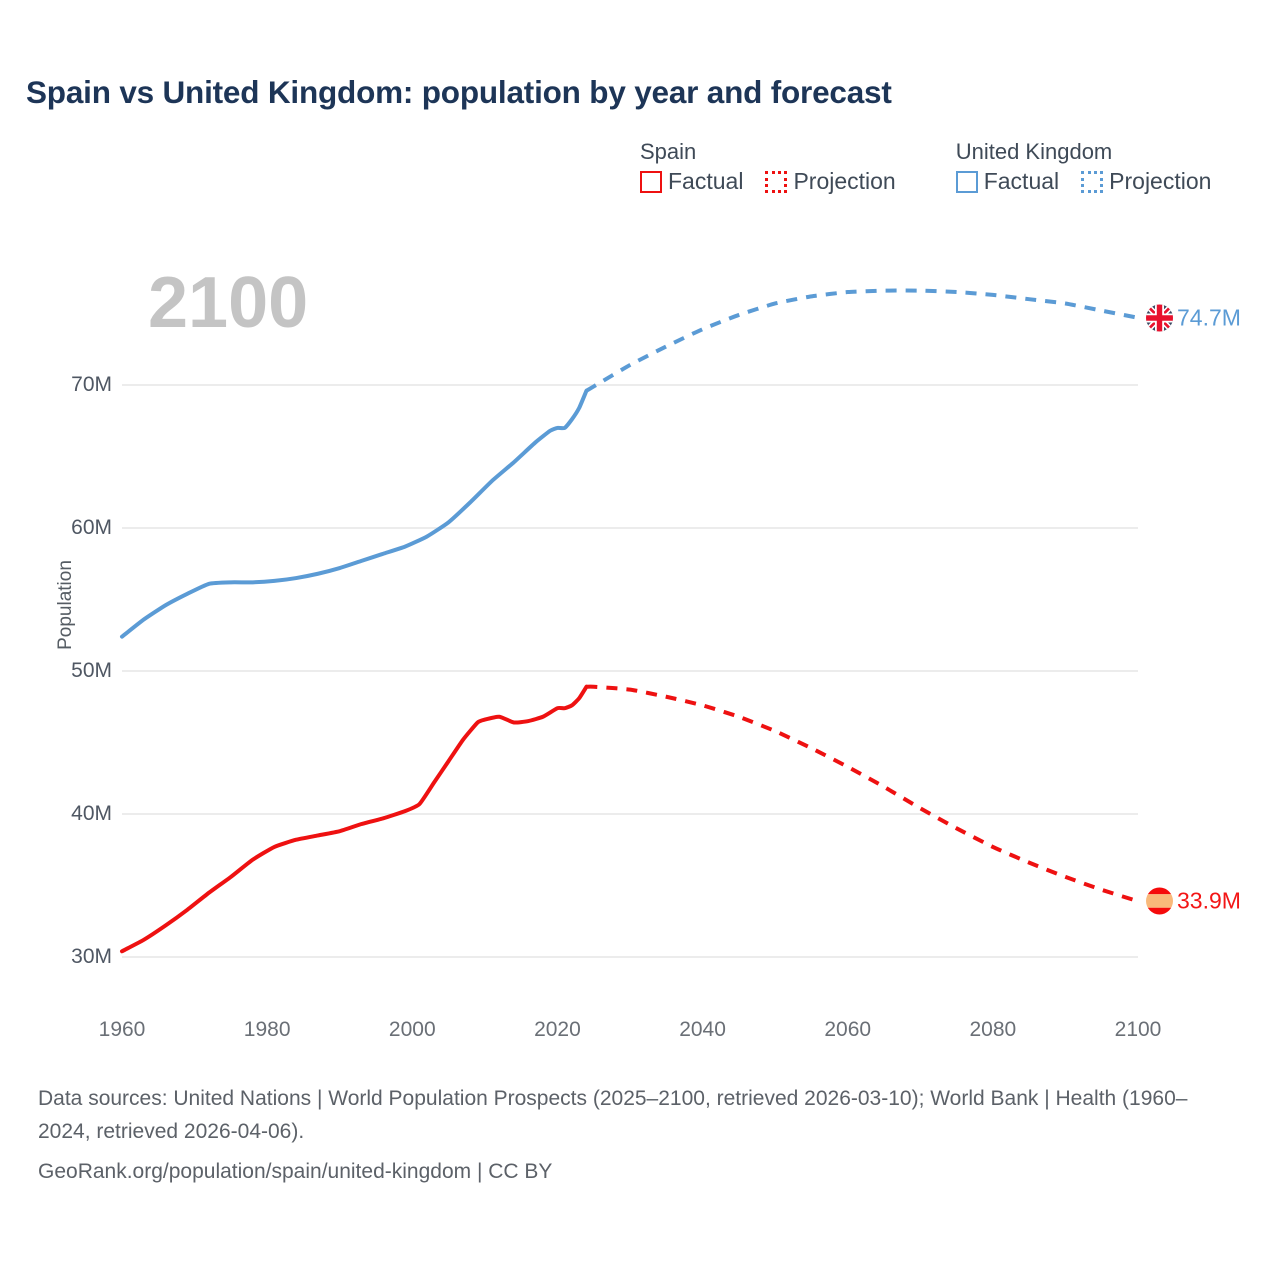  I want to click on x-axis-tick-label: 1980, so click(267, 1029).